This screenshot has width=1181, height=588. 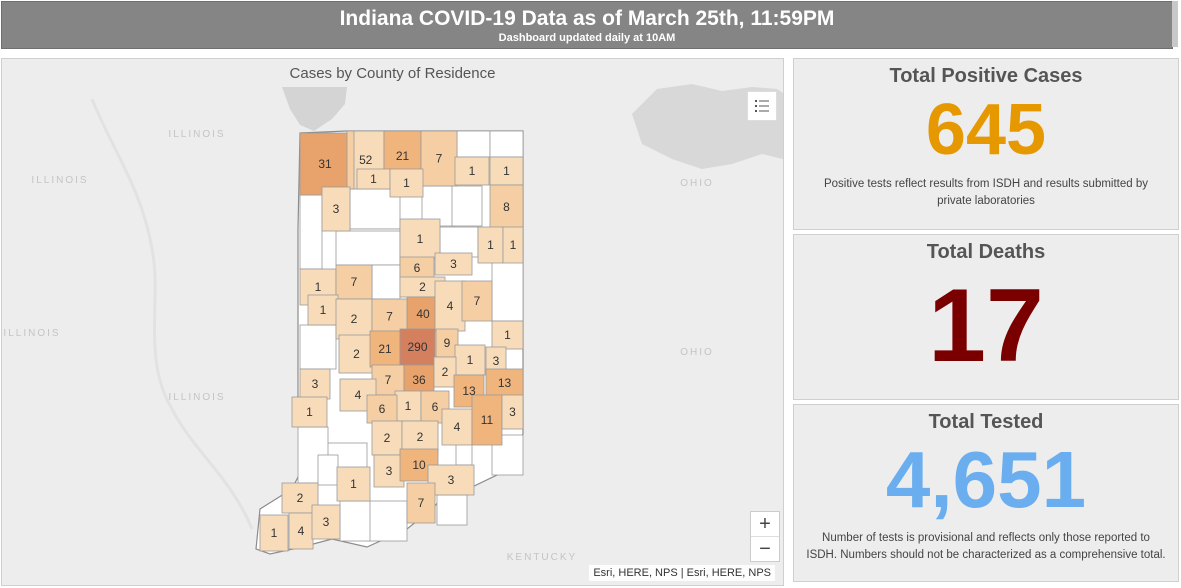 I want to click on zoom-in-button: +, so click(x=765, y=524).